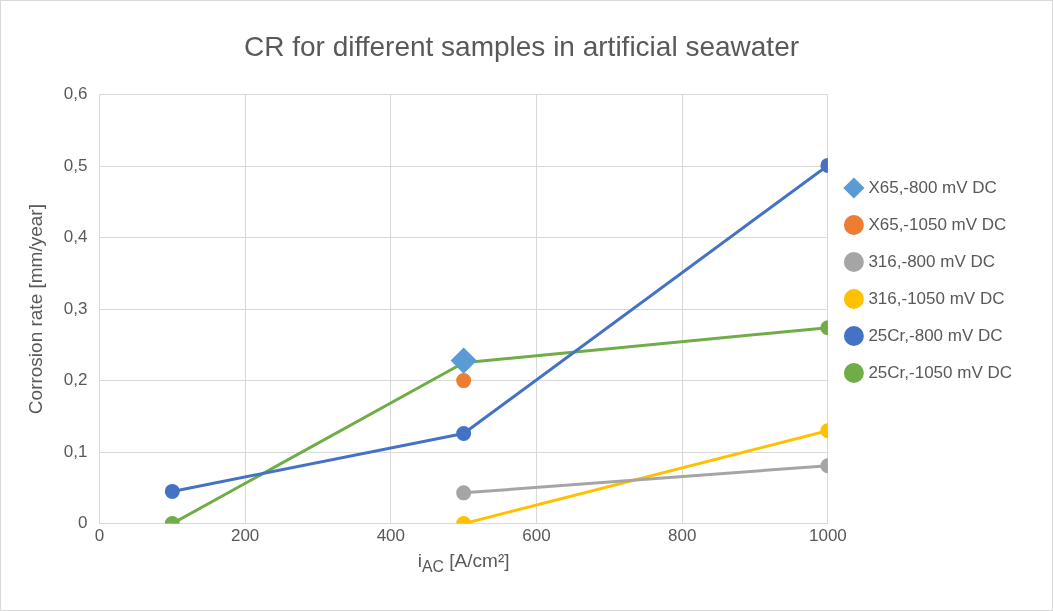 Image resolution: width=1053 pixels, height=611 pixels. I want to click on x-tick-label: 200, so click(245, 536).